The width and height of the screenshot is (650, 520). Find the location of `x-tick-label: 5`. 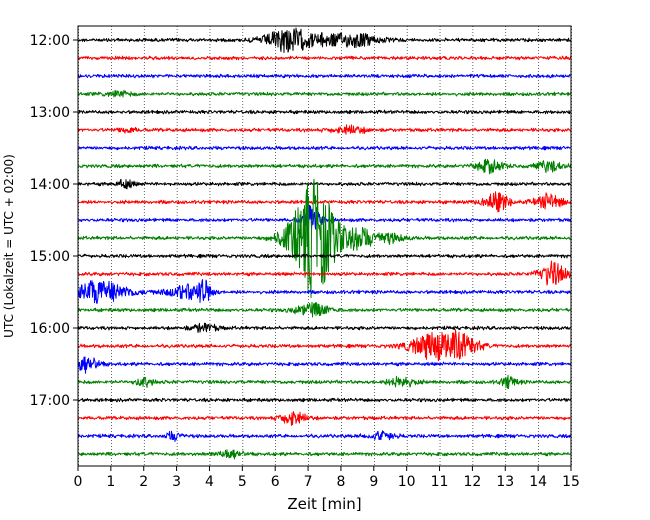

x-tick-label: 5 is located at coordinates (242, 482).